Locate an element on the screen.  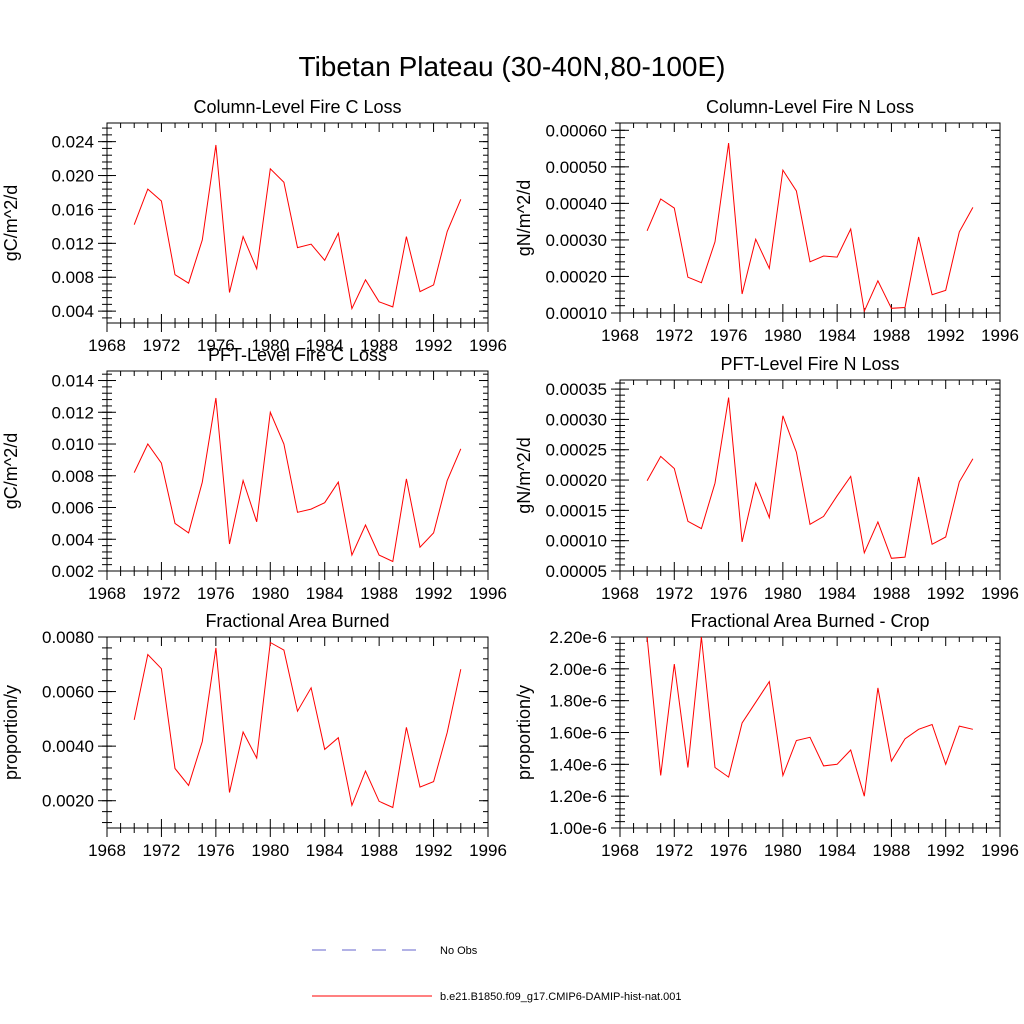
y-tick-label: 0.002 is located at coordinates (72, 571).